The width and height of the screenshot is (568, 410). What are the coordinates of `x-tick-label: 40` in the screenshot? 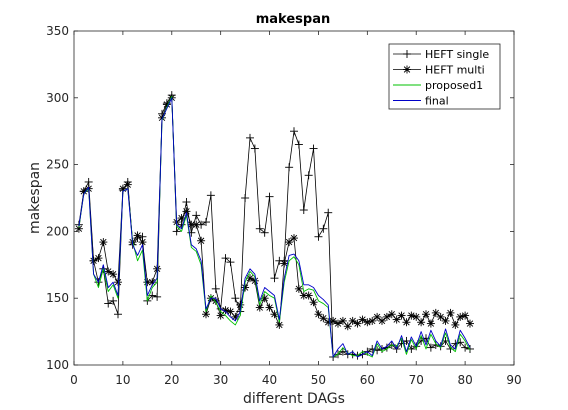 It's located at (269, 380).